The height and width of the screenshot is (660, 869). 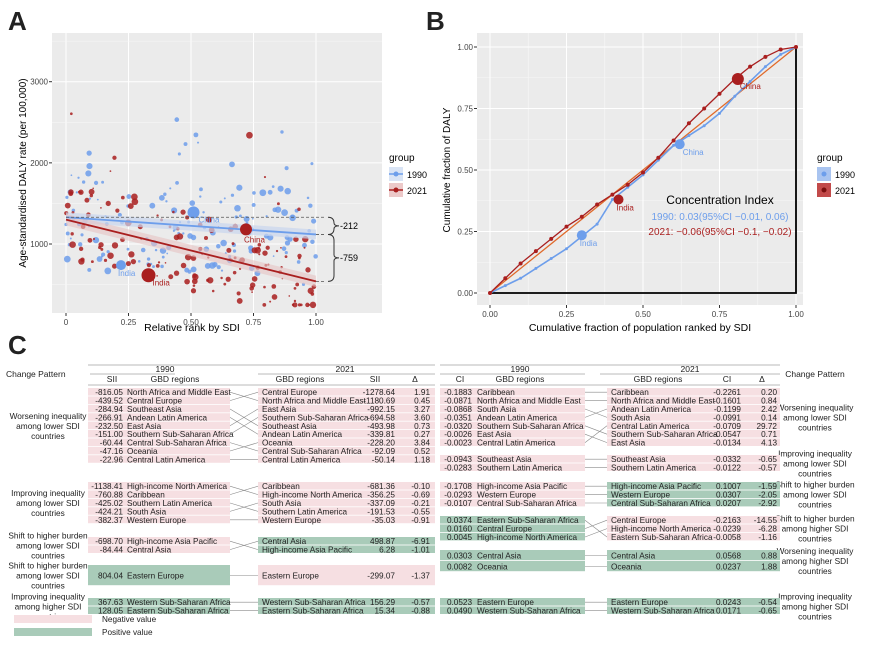 What do you see at coordinates (631, 417) in the screenshot?
I see `region-ci-2021: South Asia` at bounding box center [631, 417].